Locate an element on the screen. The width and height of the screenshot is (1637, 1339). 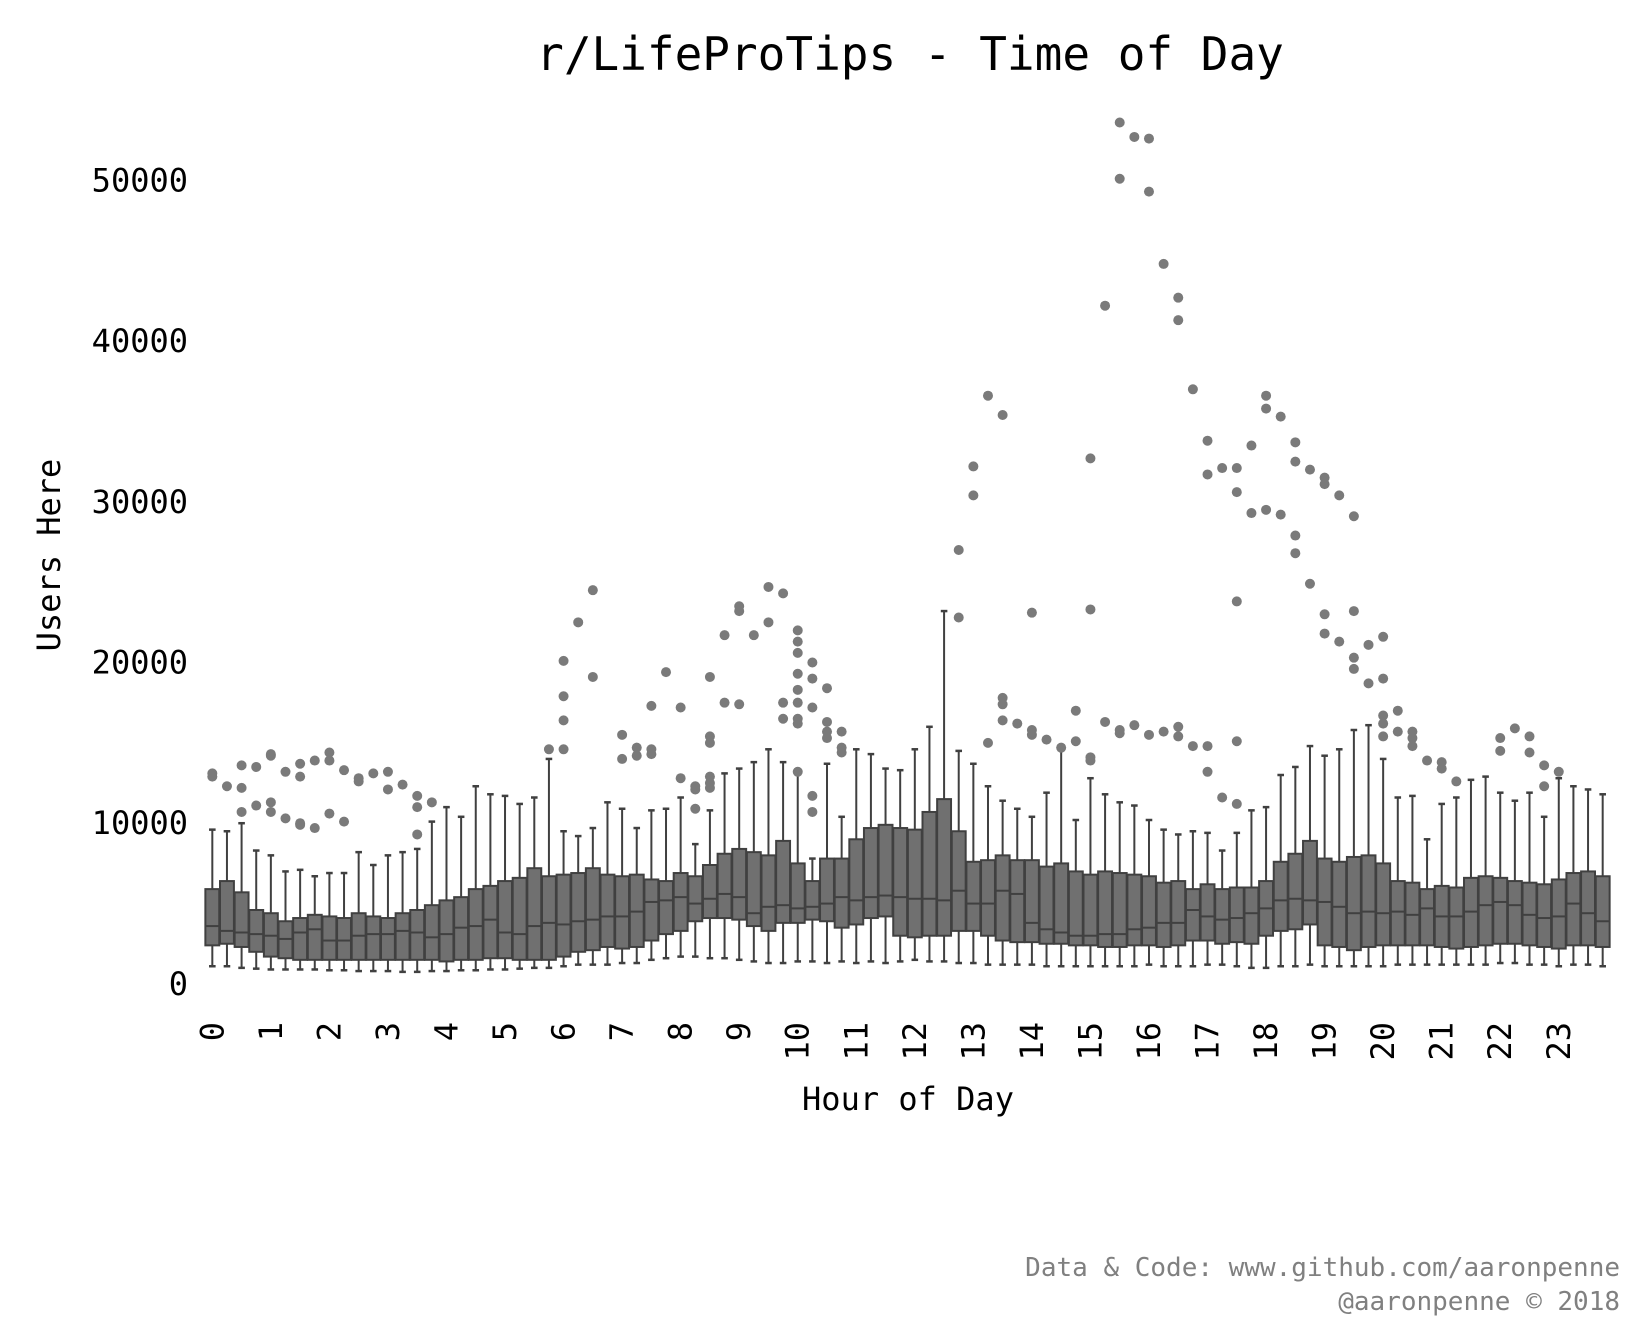
x-tick-label: 10 is located at coordinates (798, 1041).